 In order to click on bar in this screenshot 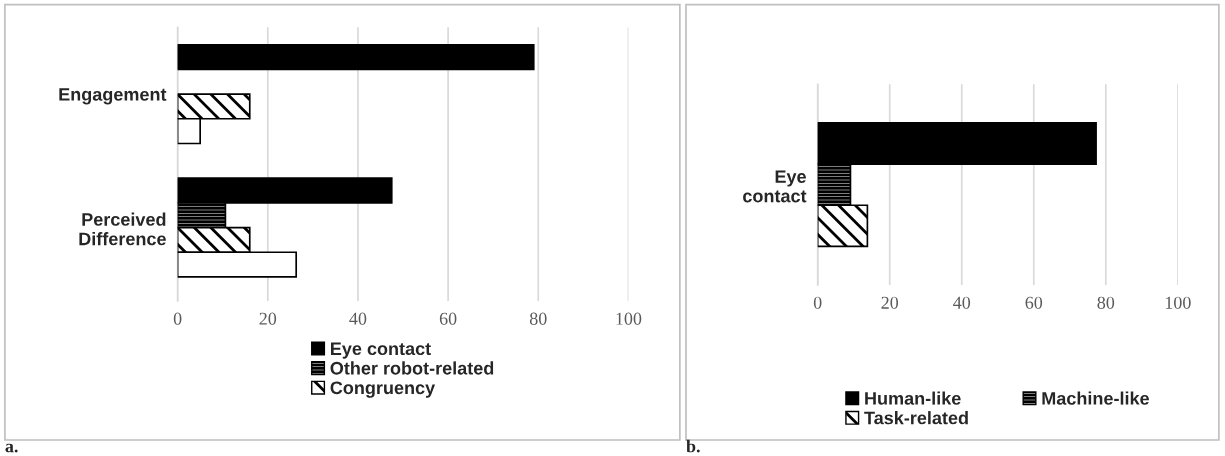, I will do `click(356, 57)`.